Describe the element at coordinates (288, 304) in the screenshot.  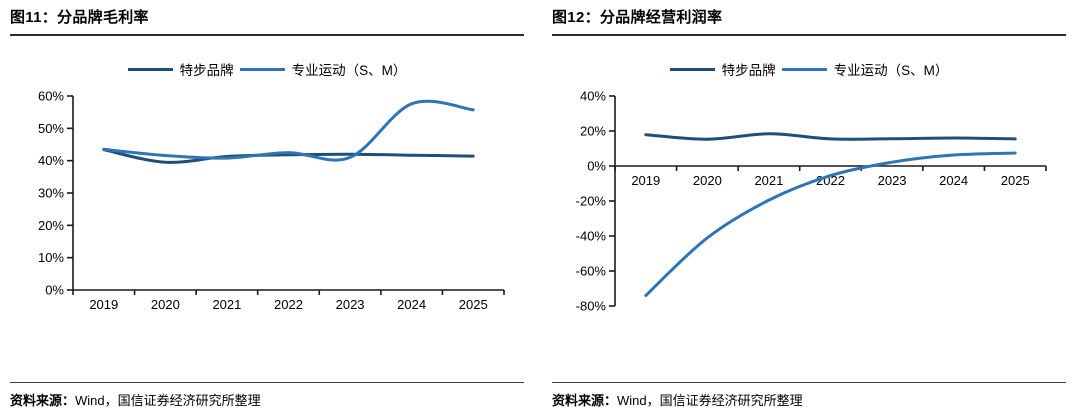
I see `x-category-label: 2022` at that location.